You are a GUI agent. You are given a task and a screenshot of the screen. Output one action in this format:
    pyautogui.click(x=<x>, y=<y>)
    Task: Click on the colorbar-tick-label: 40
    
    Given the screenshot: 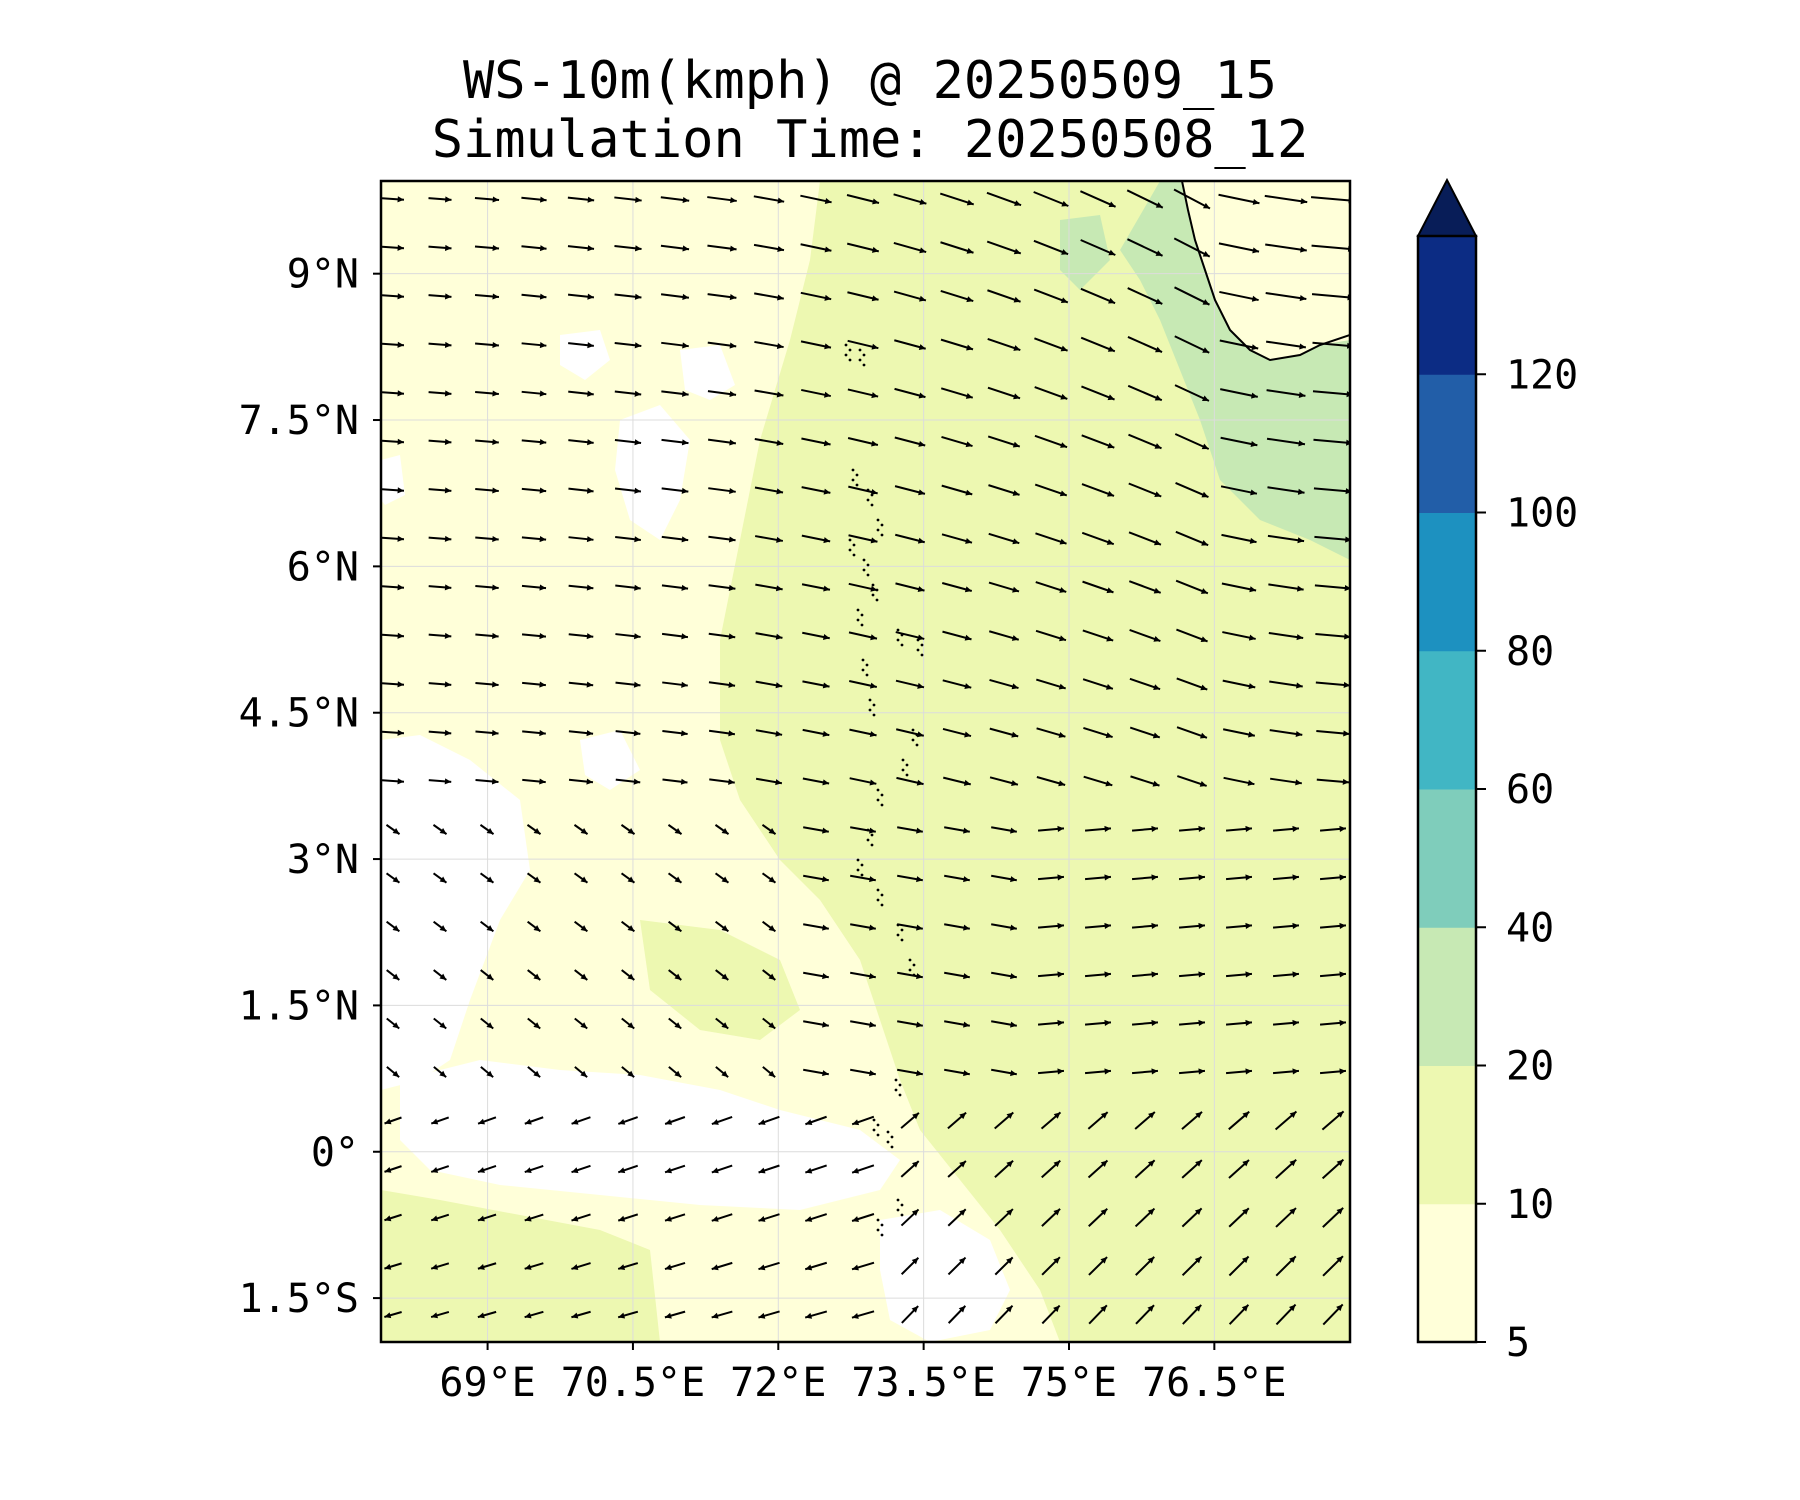 What is the action you would take?
    pyautogui.click(x=1530, y=928)
    